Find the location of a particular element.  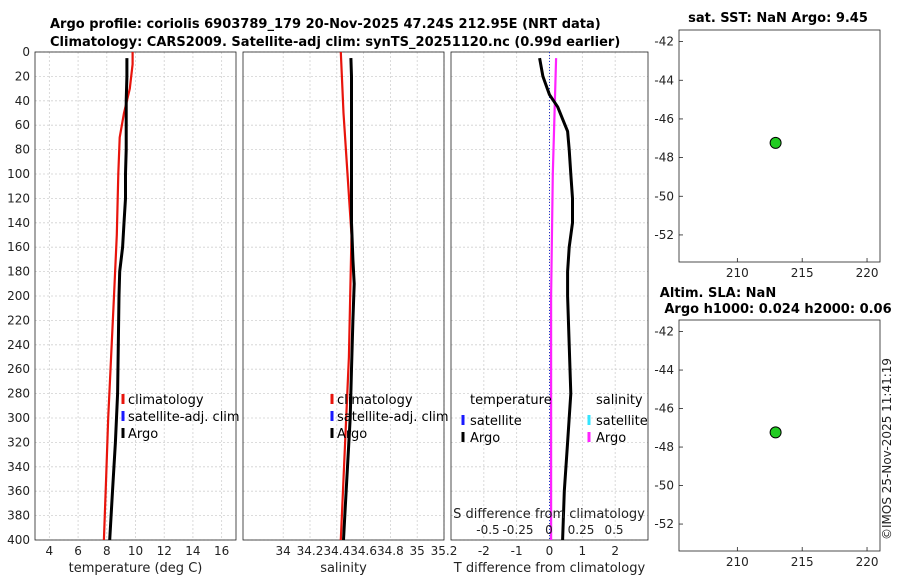

depth-tick-label-4: 80 is located at coordinates (22, 150).